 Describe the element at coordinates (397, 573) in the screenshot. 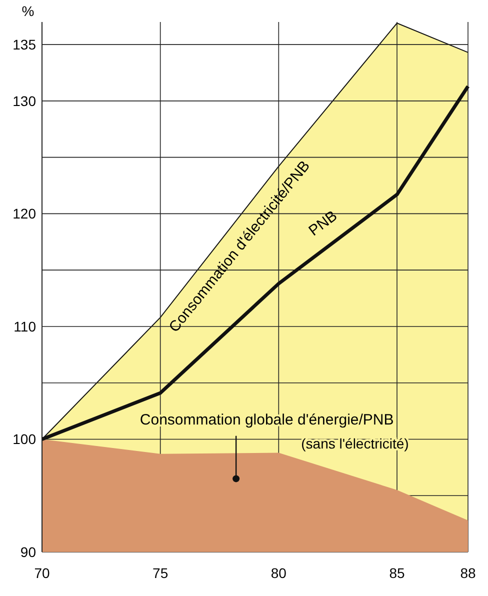

I see `x-tick-label: 85` at that location.